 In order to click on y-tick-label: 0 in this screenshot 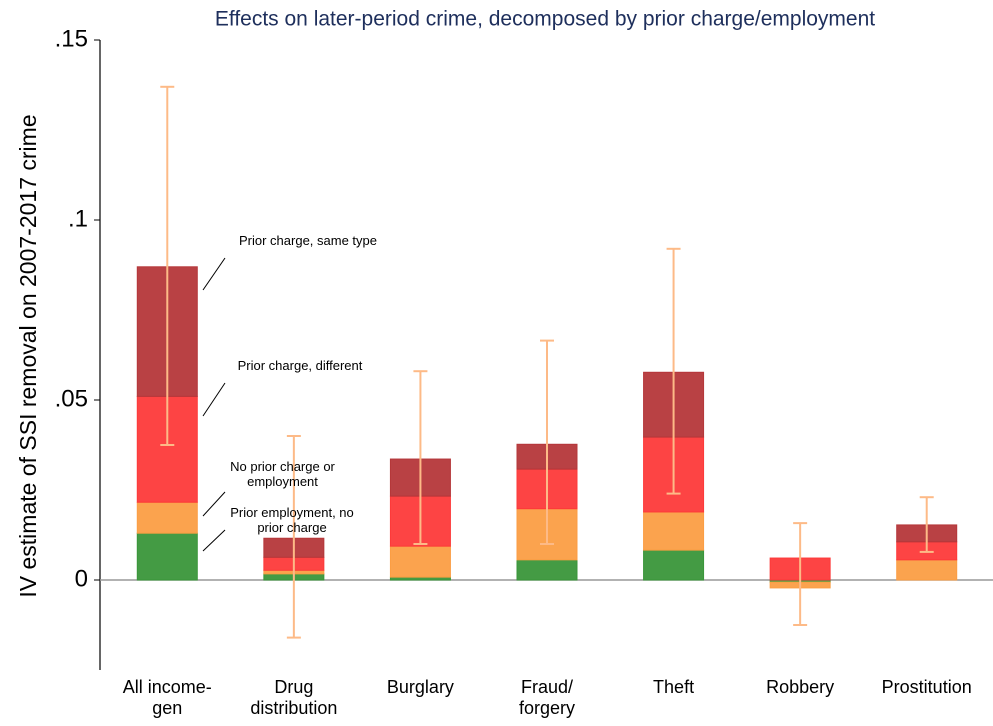, I will do `click(81, 578)`.